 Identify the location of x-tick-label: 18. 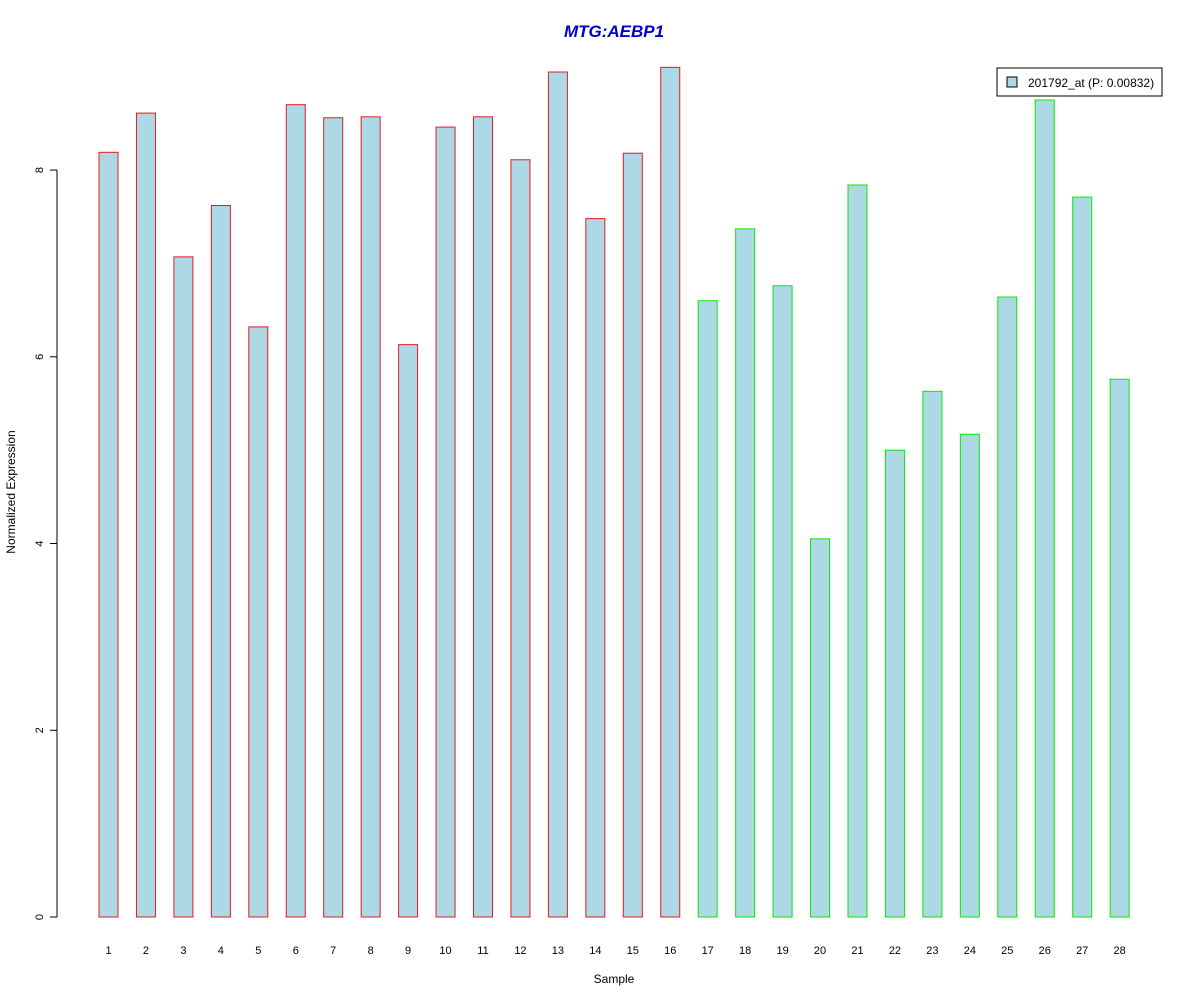
(745, 951).